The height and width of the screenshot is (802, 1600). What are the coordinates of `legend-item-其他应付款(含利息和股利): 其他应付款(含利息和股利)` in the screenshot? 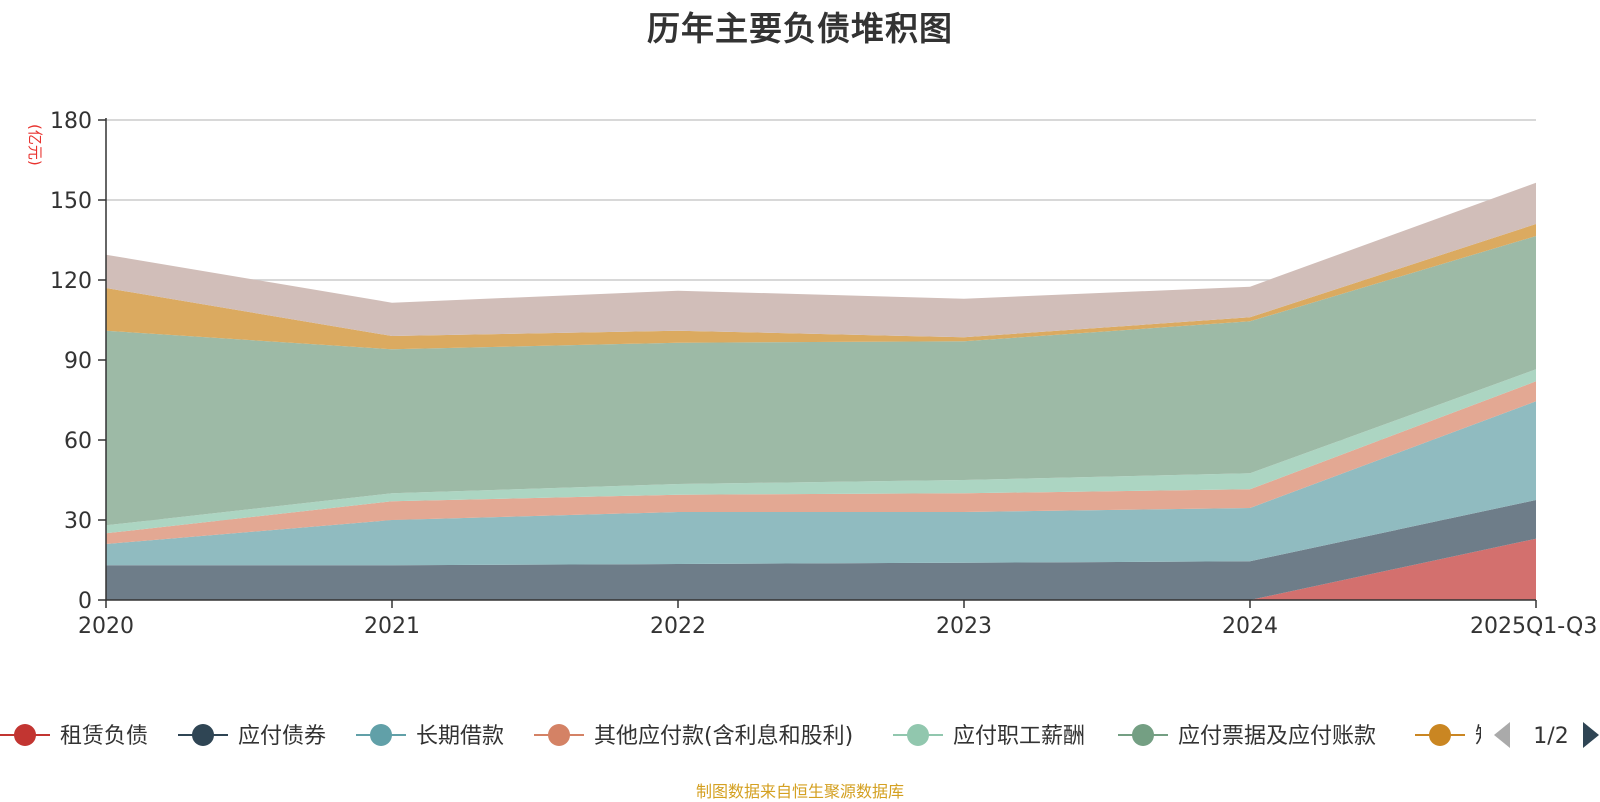 It's located at (693, 736).